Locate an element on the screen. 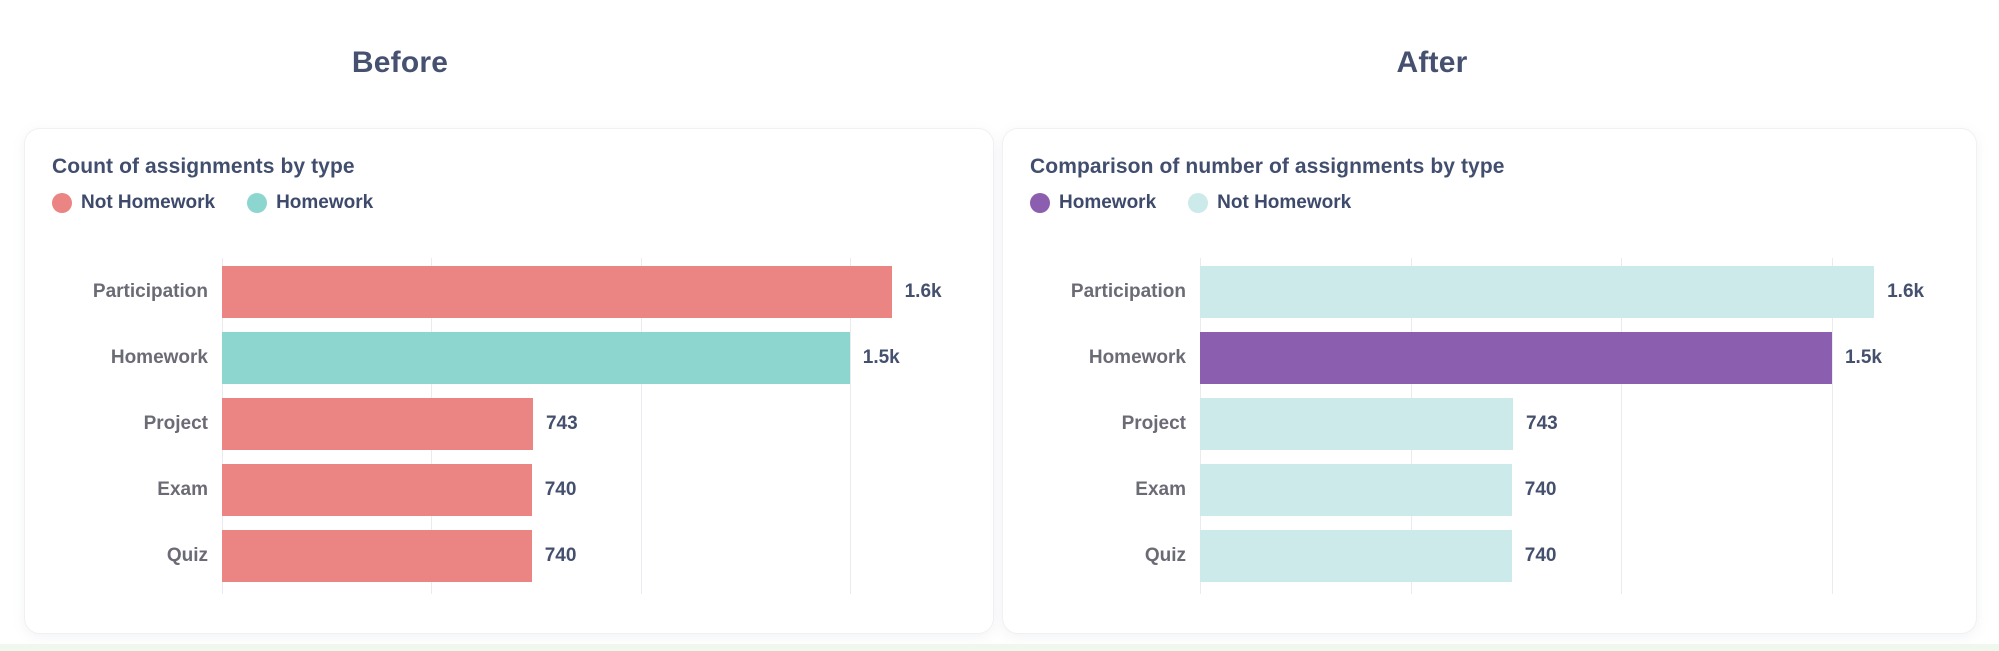 The image size is (1999, 651). chart-title: Count of assignments by type is located at coordinates (203, 166).